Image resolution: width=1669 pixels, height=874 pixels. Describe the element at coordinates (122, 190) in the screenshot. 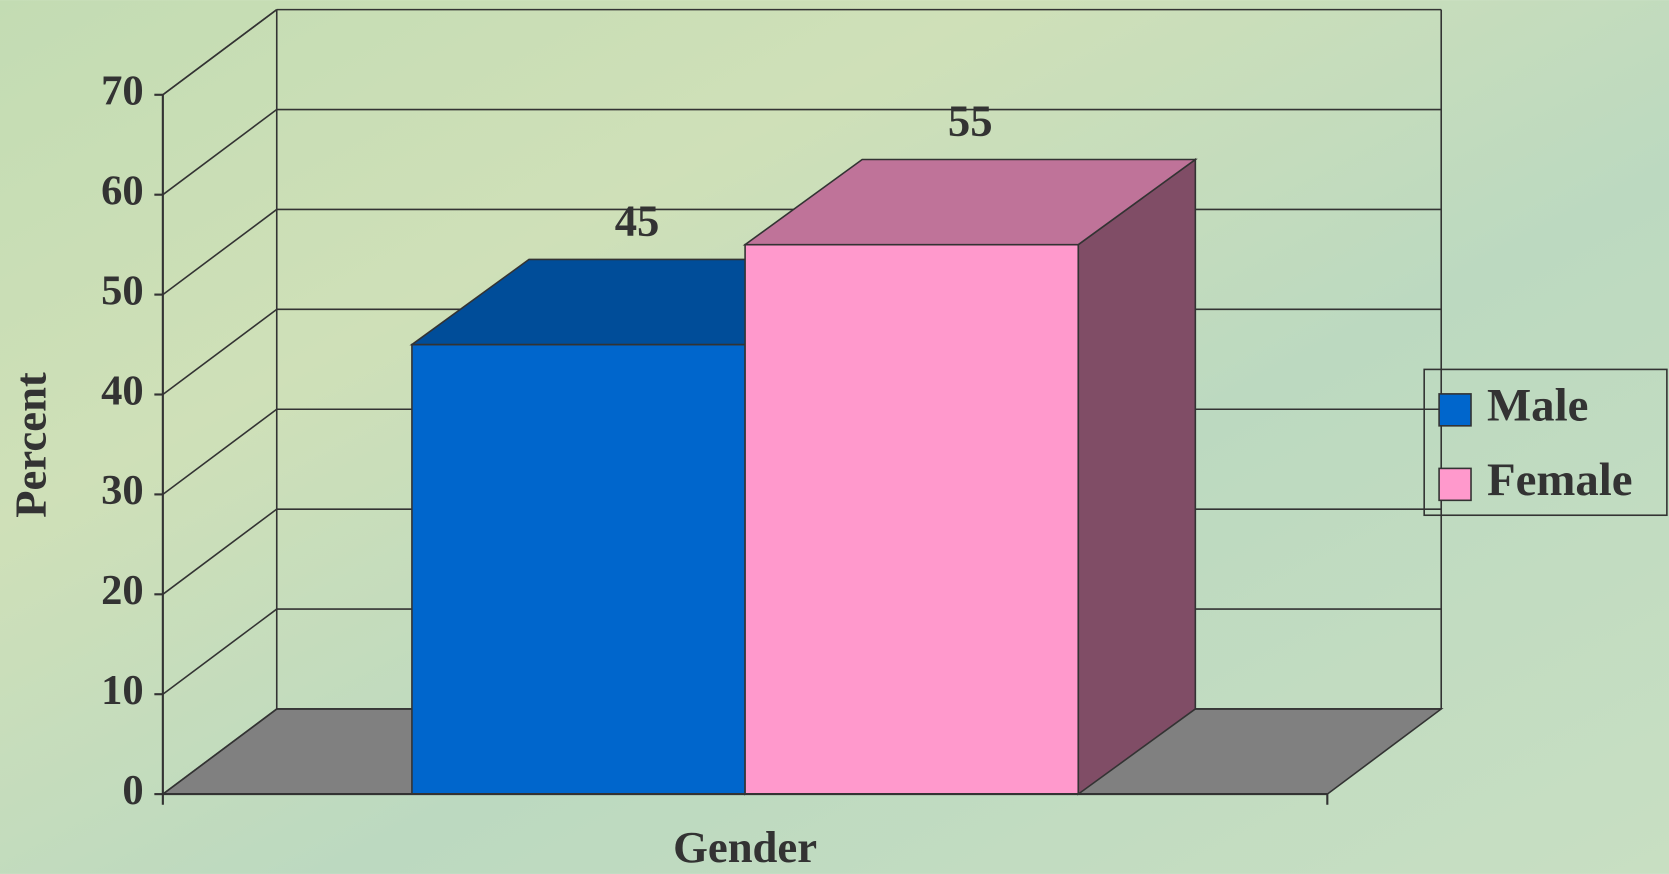

I see `y-tick-label: 60` at that location.